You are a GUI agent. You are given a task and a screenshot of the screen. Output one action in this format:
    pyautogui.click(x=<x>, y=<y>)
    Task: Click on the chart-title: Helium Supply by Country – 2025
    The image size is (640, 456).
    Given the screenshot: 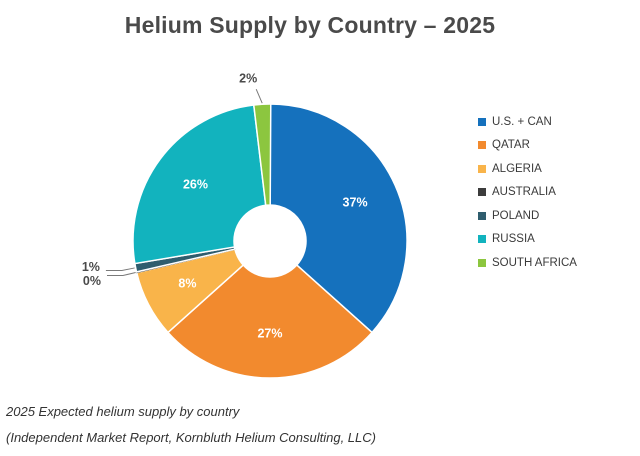 What is the action you would take?
    pyautogui.click(x=310, y=25)
    